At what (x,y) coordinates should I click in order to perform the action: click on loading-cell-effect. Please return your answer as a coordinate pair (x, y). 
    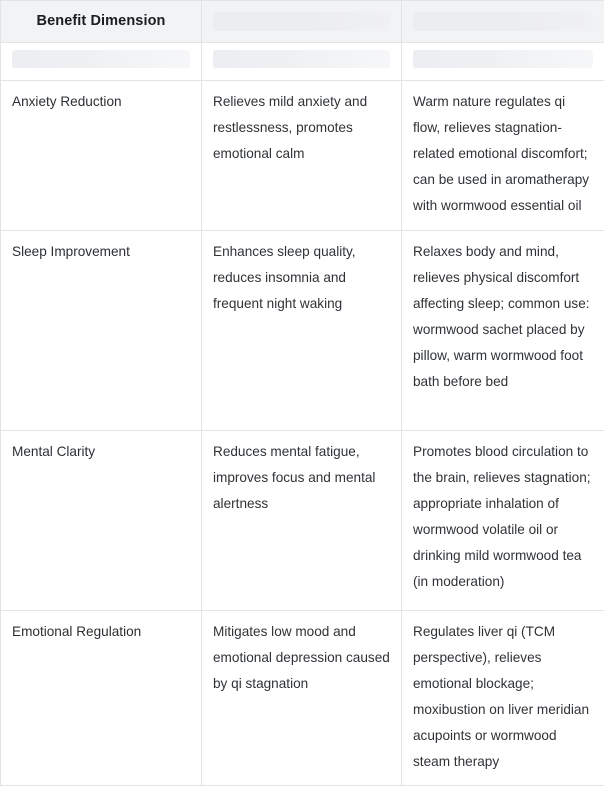
    Looking at the image, I should click on (302, 62).